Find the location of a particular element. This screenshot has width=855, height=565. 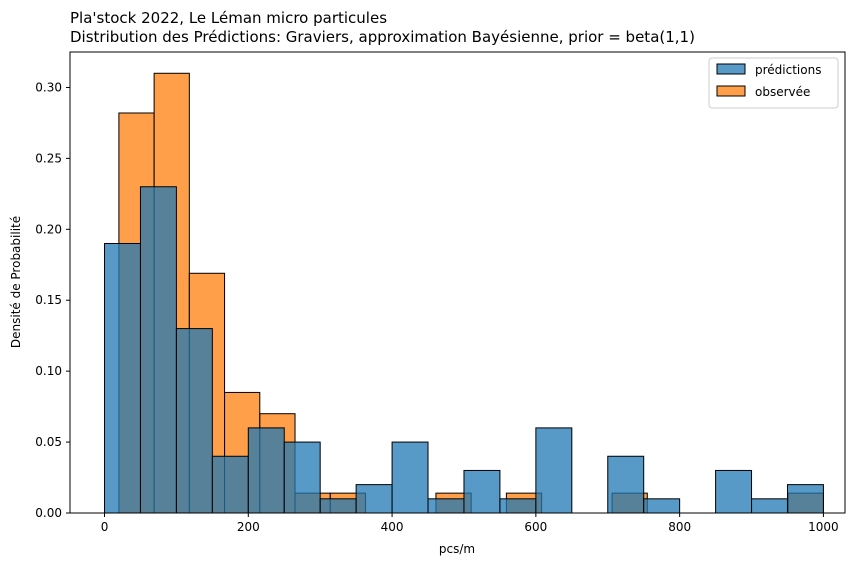

y-tick-label-6: 0.30 is located at coordinates (48, 87).